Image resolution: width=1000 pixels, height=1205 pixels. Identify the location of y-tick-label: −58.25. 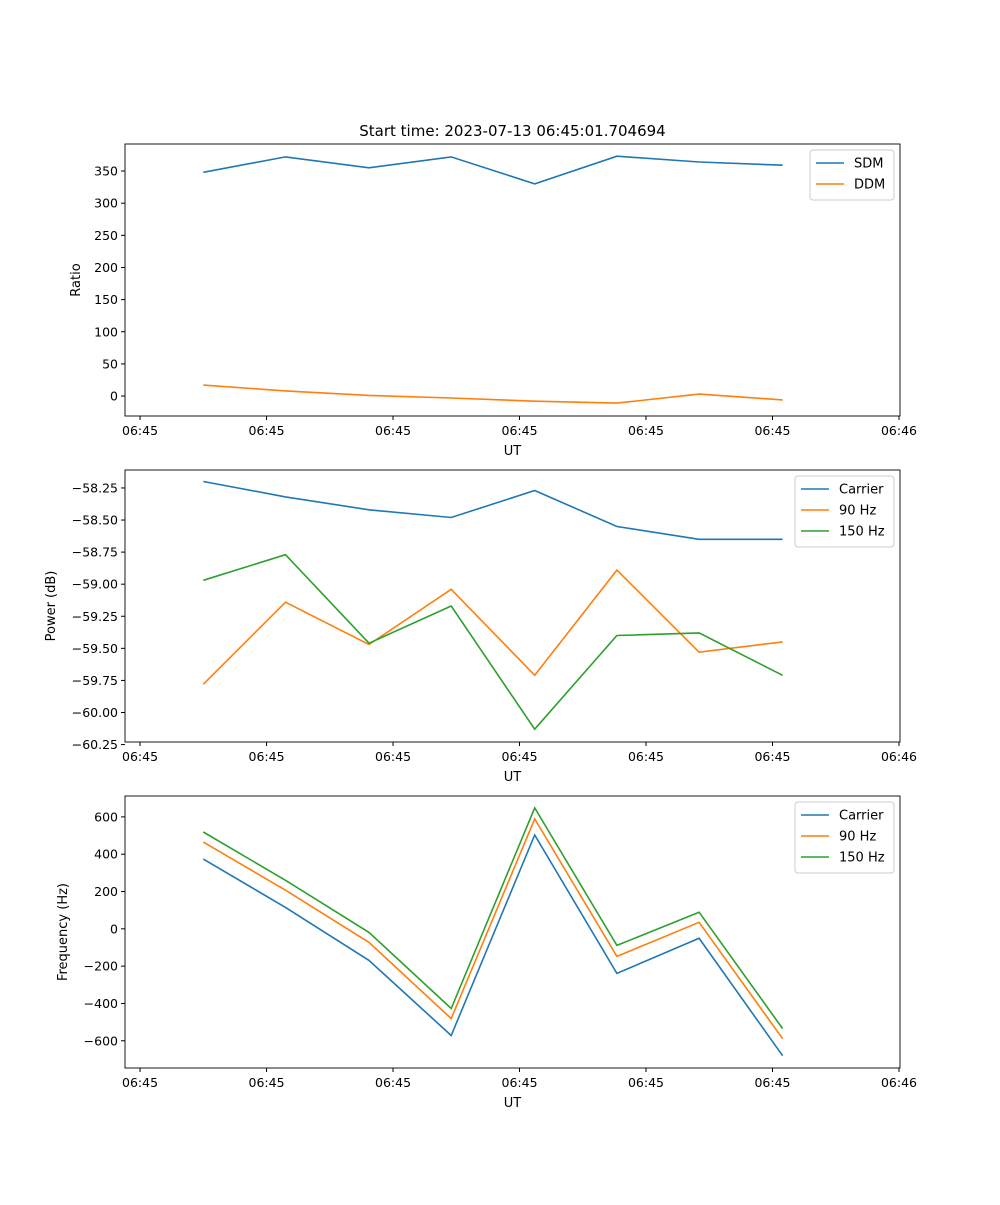
(95, 487).